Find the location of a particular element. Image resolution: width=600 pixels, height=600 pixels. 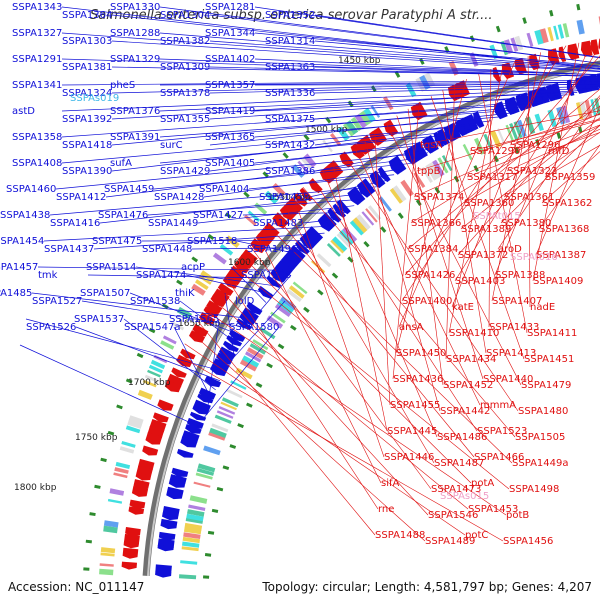

gene-label-reverse: SSPA1368 is located at coordinates (564, 229).